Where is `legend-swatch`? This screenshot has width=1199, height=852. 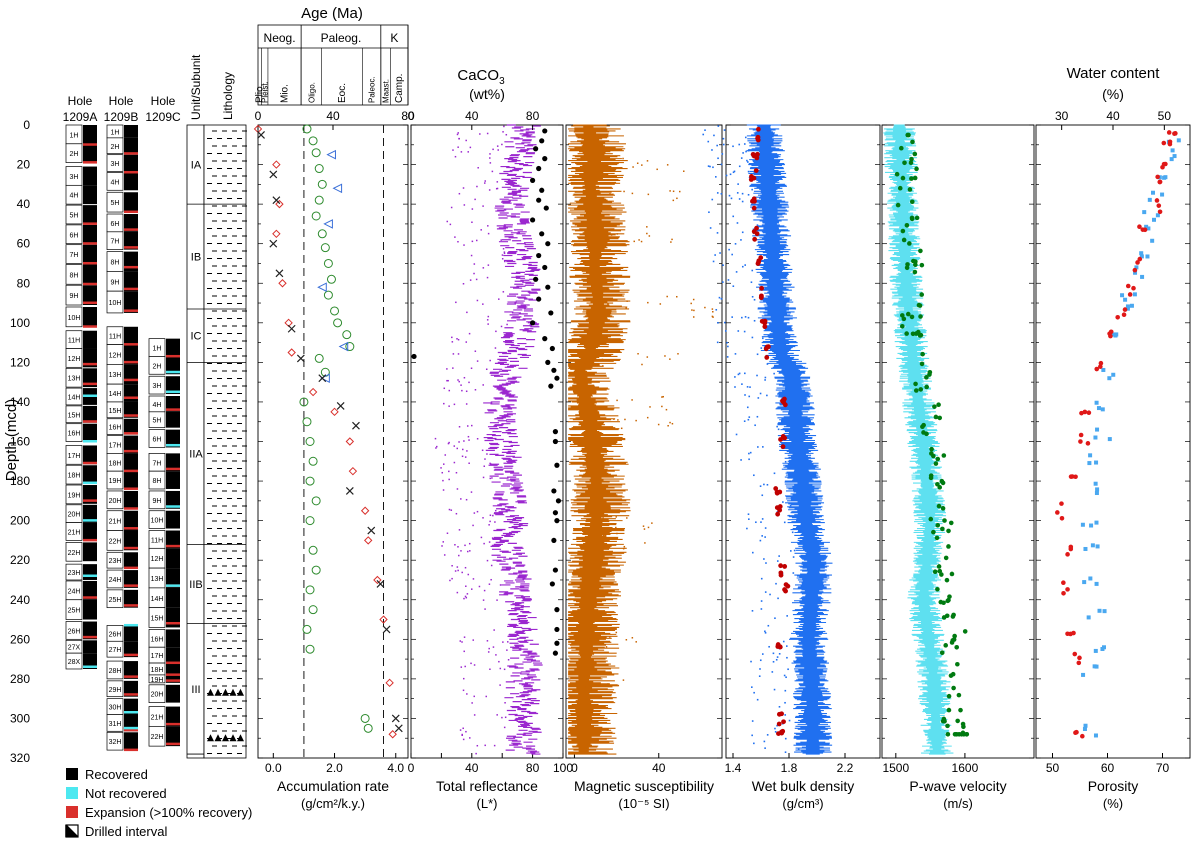
legend-swatch is located at coordinates (72, 793).